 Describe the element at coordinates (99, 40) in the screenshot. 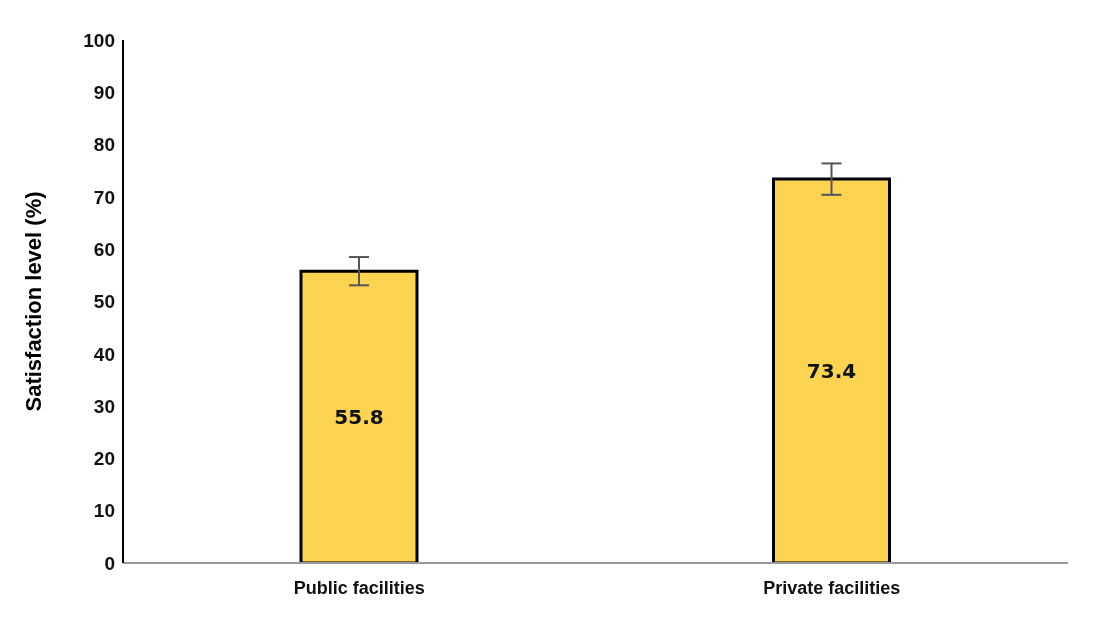

I see `y-tick-label: 100` at that location.